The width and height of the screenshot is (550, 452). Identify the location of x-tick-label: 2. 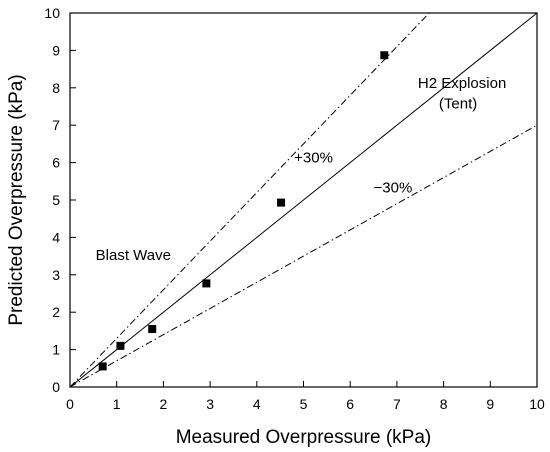
(164, 404).